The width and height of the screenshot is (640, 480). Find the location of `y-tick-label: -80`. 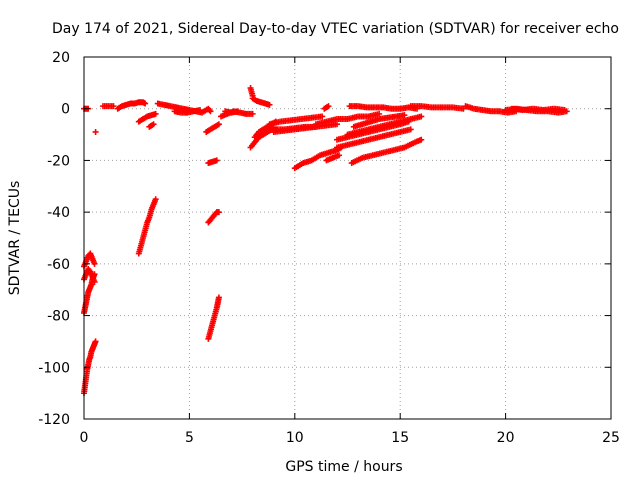

y-tick-label: -80 is located at coordinates (58, 317).